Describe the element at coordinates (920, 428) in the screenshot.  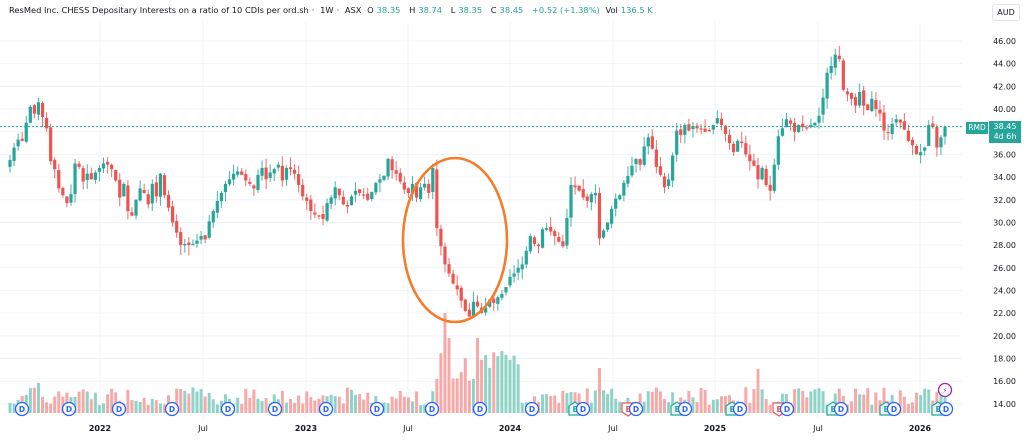
I see `time-tick: 2026` at that location.